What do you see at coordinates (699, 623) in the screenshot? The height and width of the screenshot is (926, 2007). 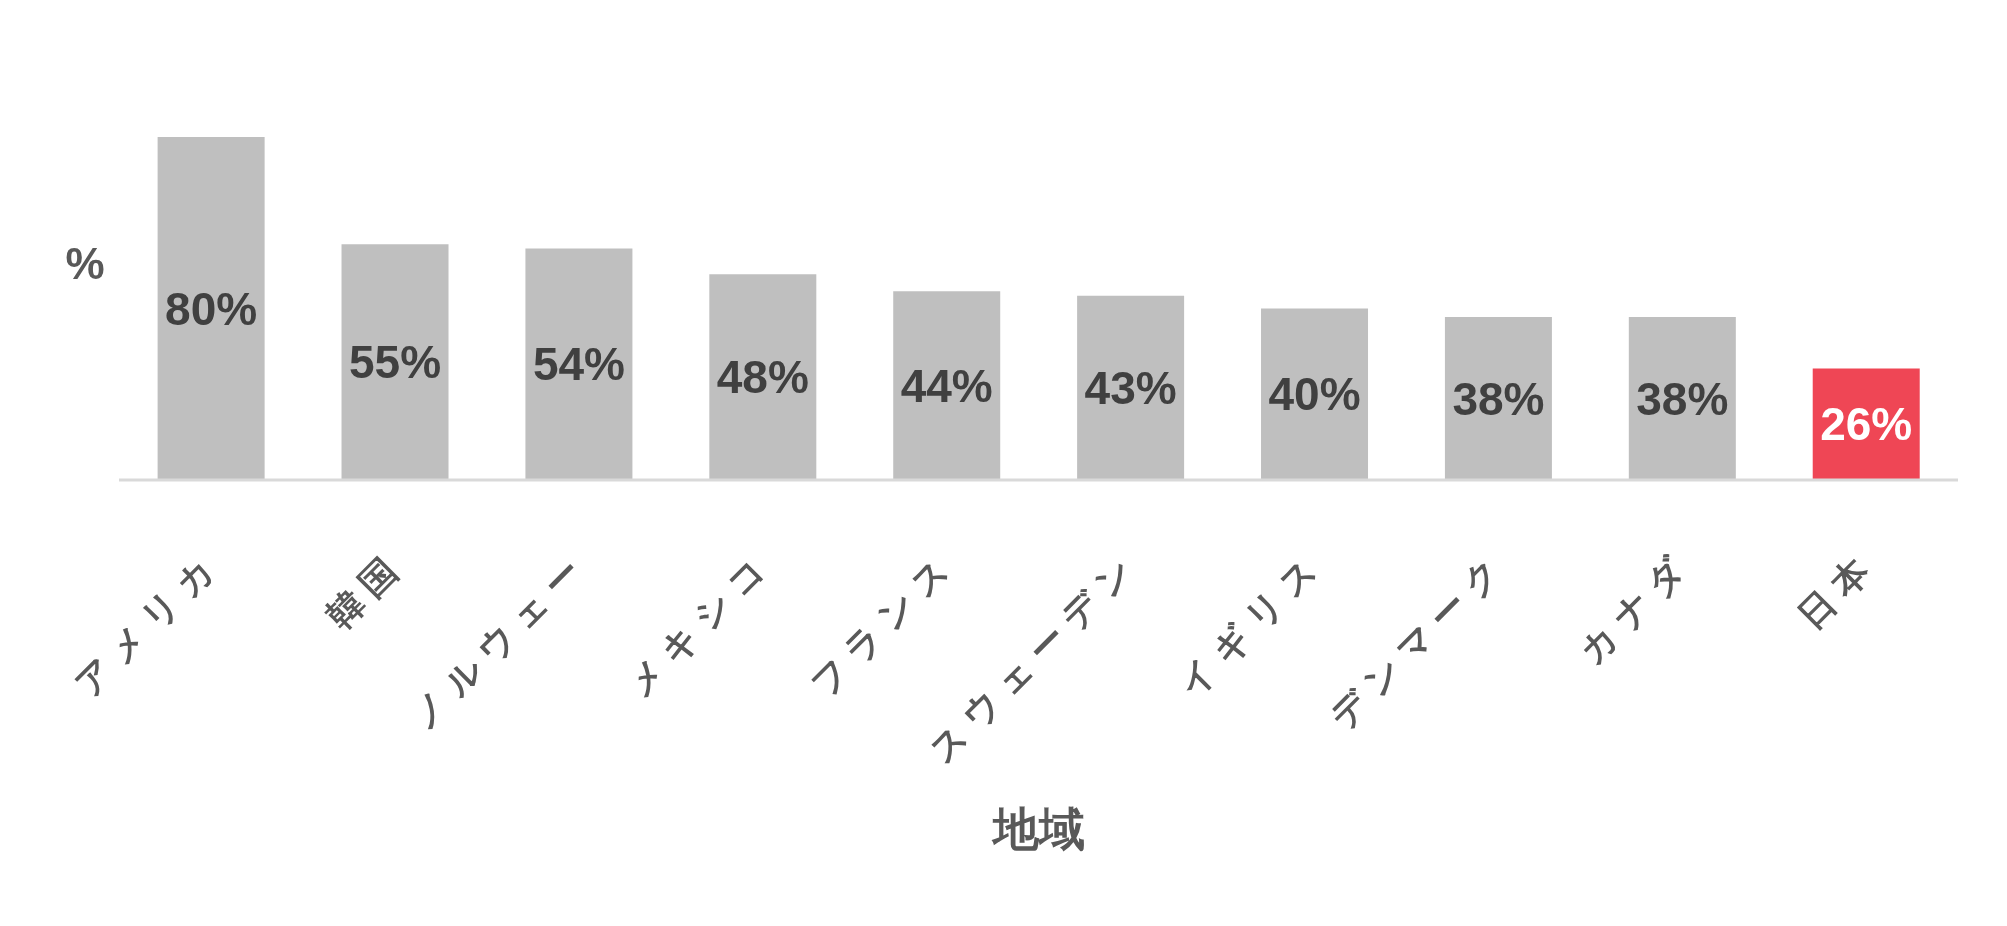 I see `x-tick-label: メキシコ` at bounding box center [699, 623].